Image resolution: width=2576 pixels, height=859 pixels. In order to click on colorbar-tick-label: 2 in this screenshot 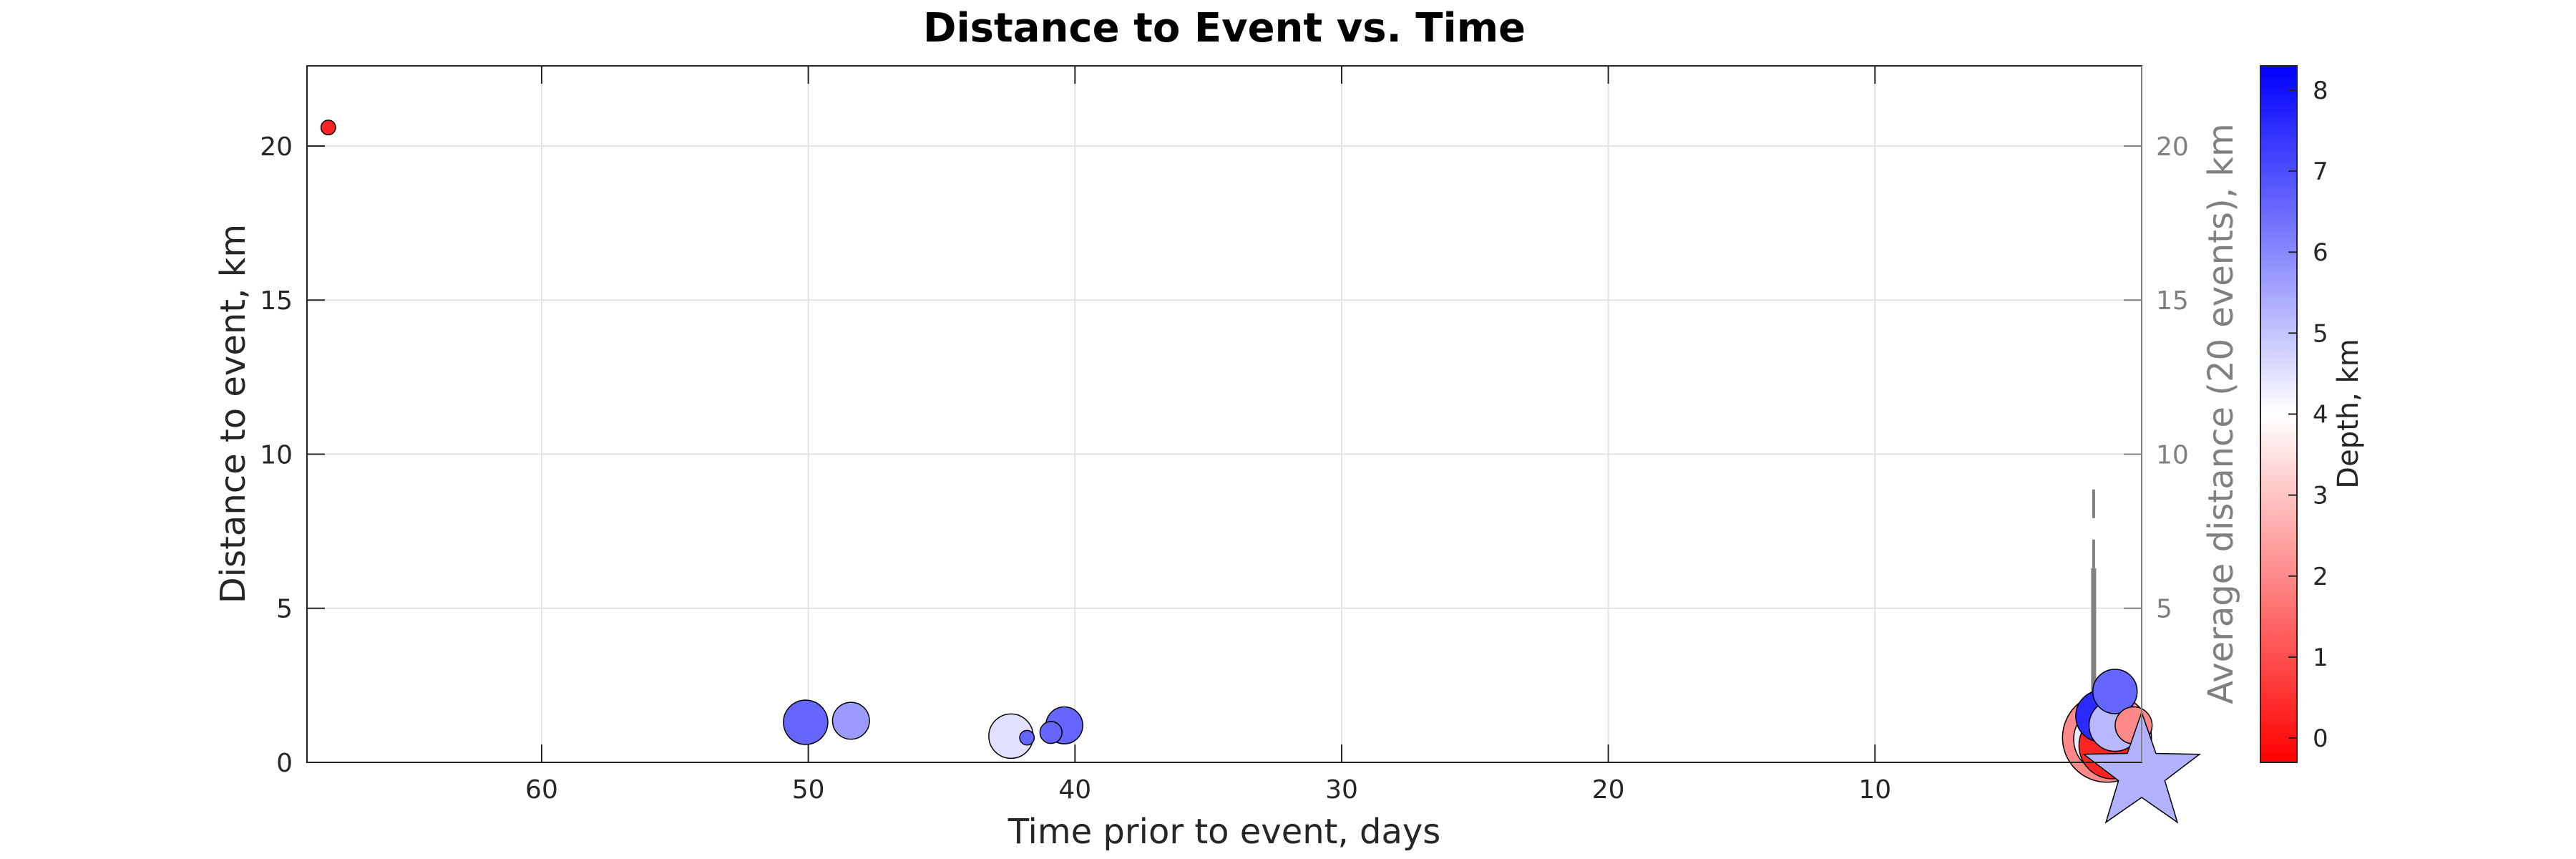, I will do `click(2320, 577)`.